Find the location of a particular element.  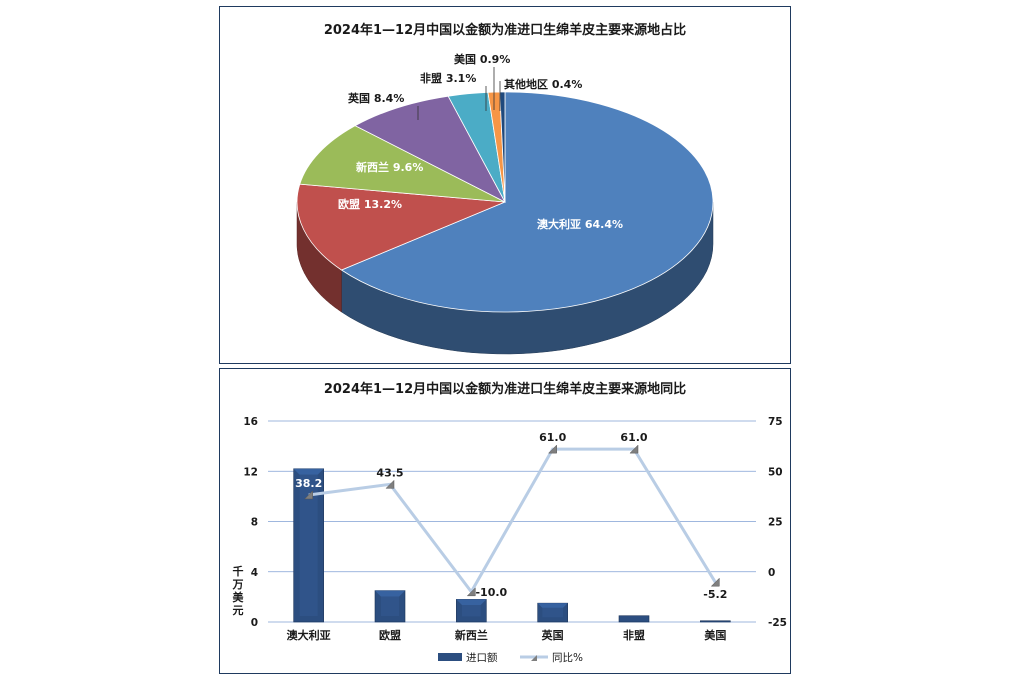

y-axis-title-char: 千 is located at coordinates (238, 571).